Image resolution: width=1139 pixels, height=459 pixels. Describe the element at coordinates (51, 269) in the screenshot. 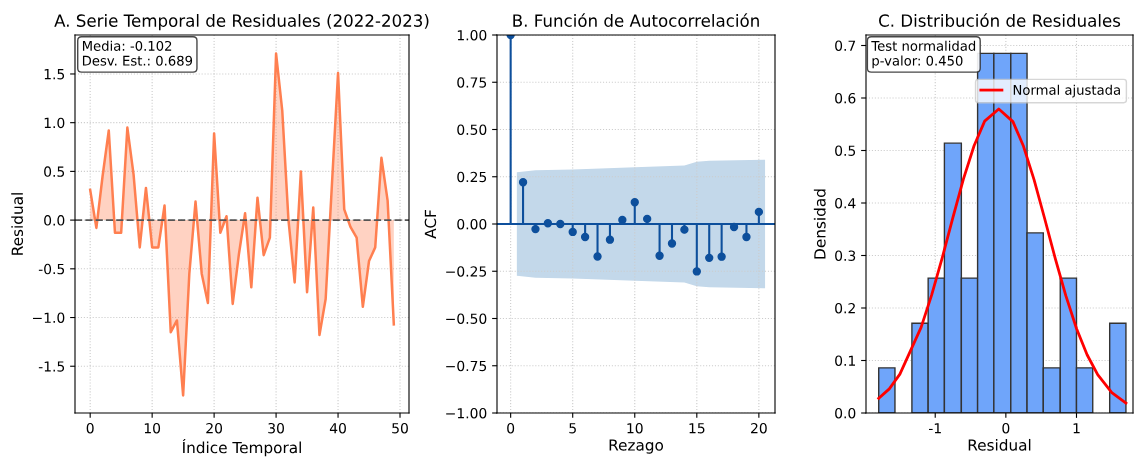

I see `y-tick-label: -0.5` at that location.